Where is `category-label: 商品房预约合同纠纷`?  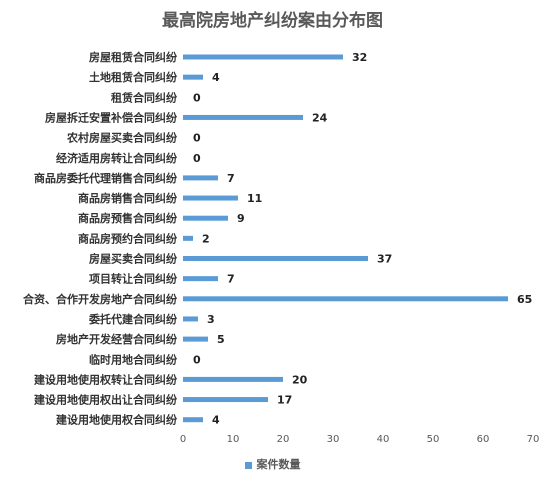 category-label: 商品房预约合同纠纷 is located at coordinates (127, 238).